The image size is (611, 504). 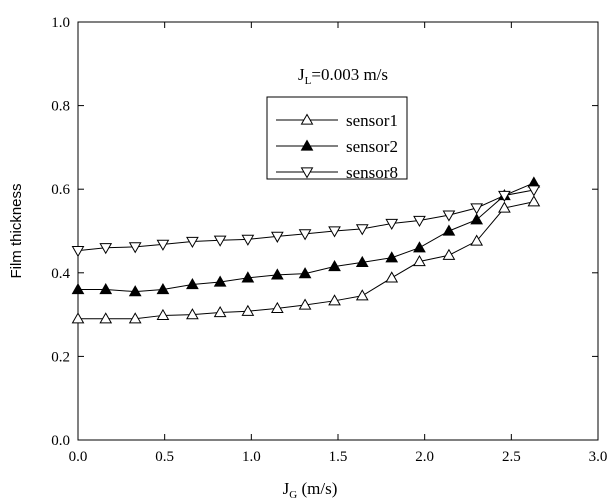 What do you see at coordinates (337, 172) in the screenshot?
I see `legend-item-sensor8: sensor8` at bounding box center [337, 172].